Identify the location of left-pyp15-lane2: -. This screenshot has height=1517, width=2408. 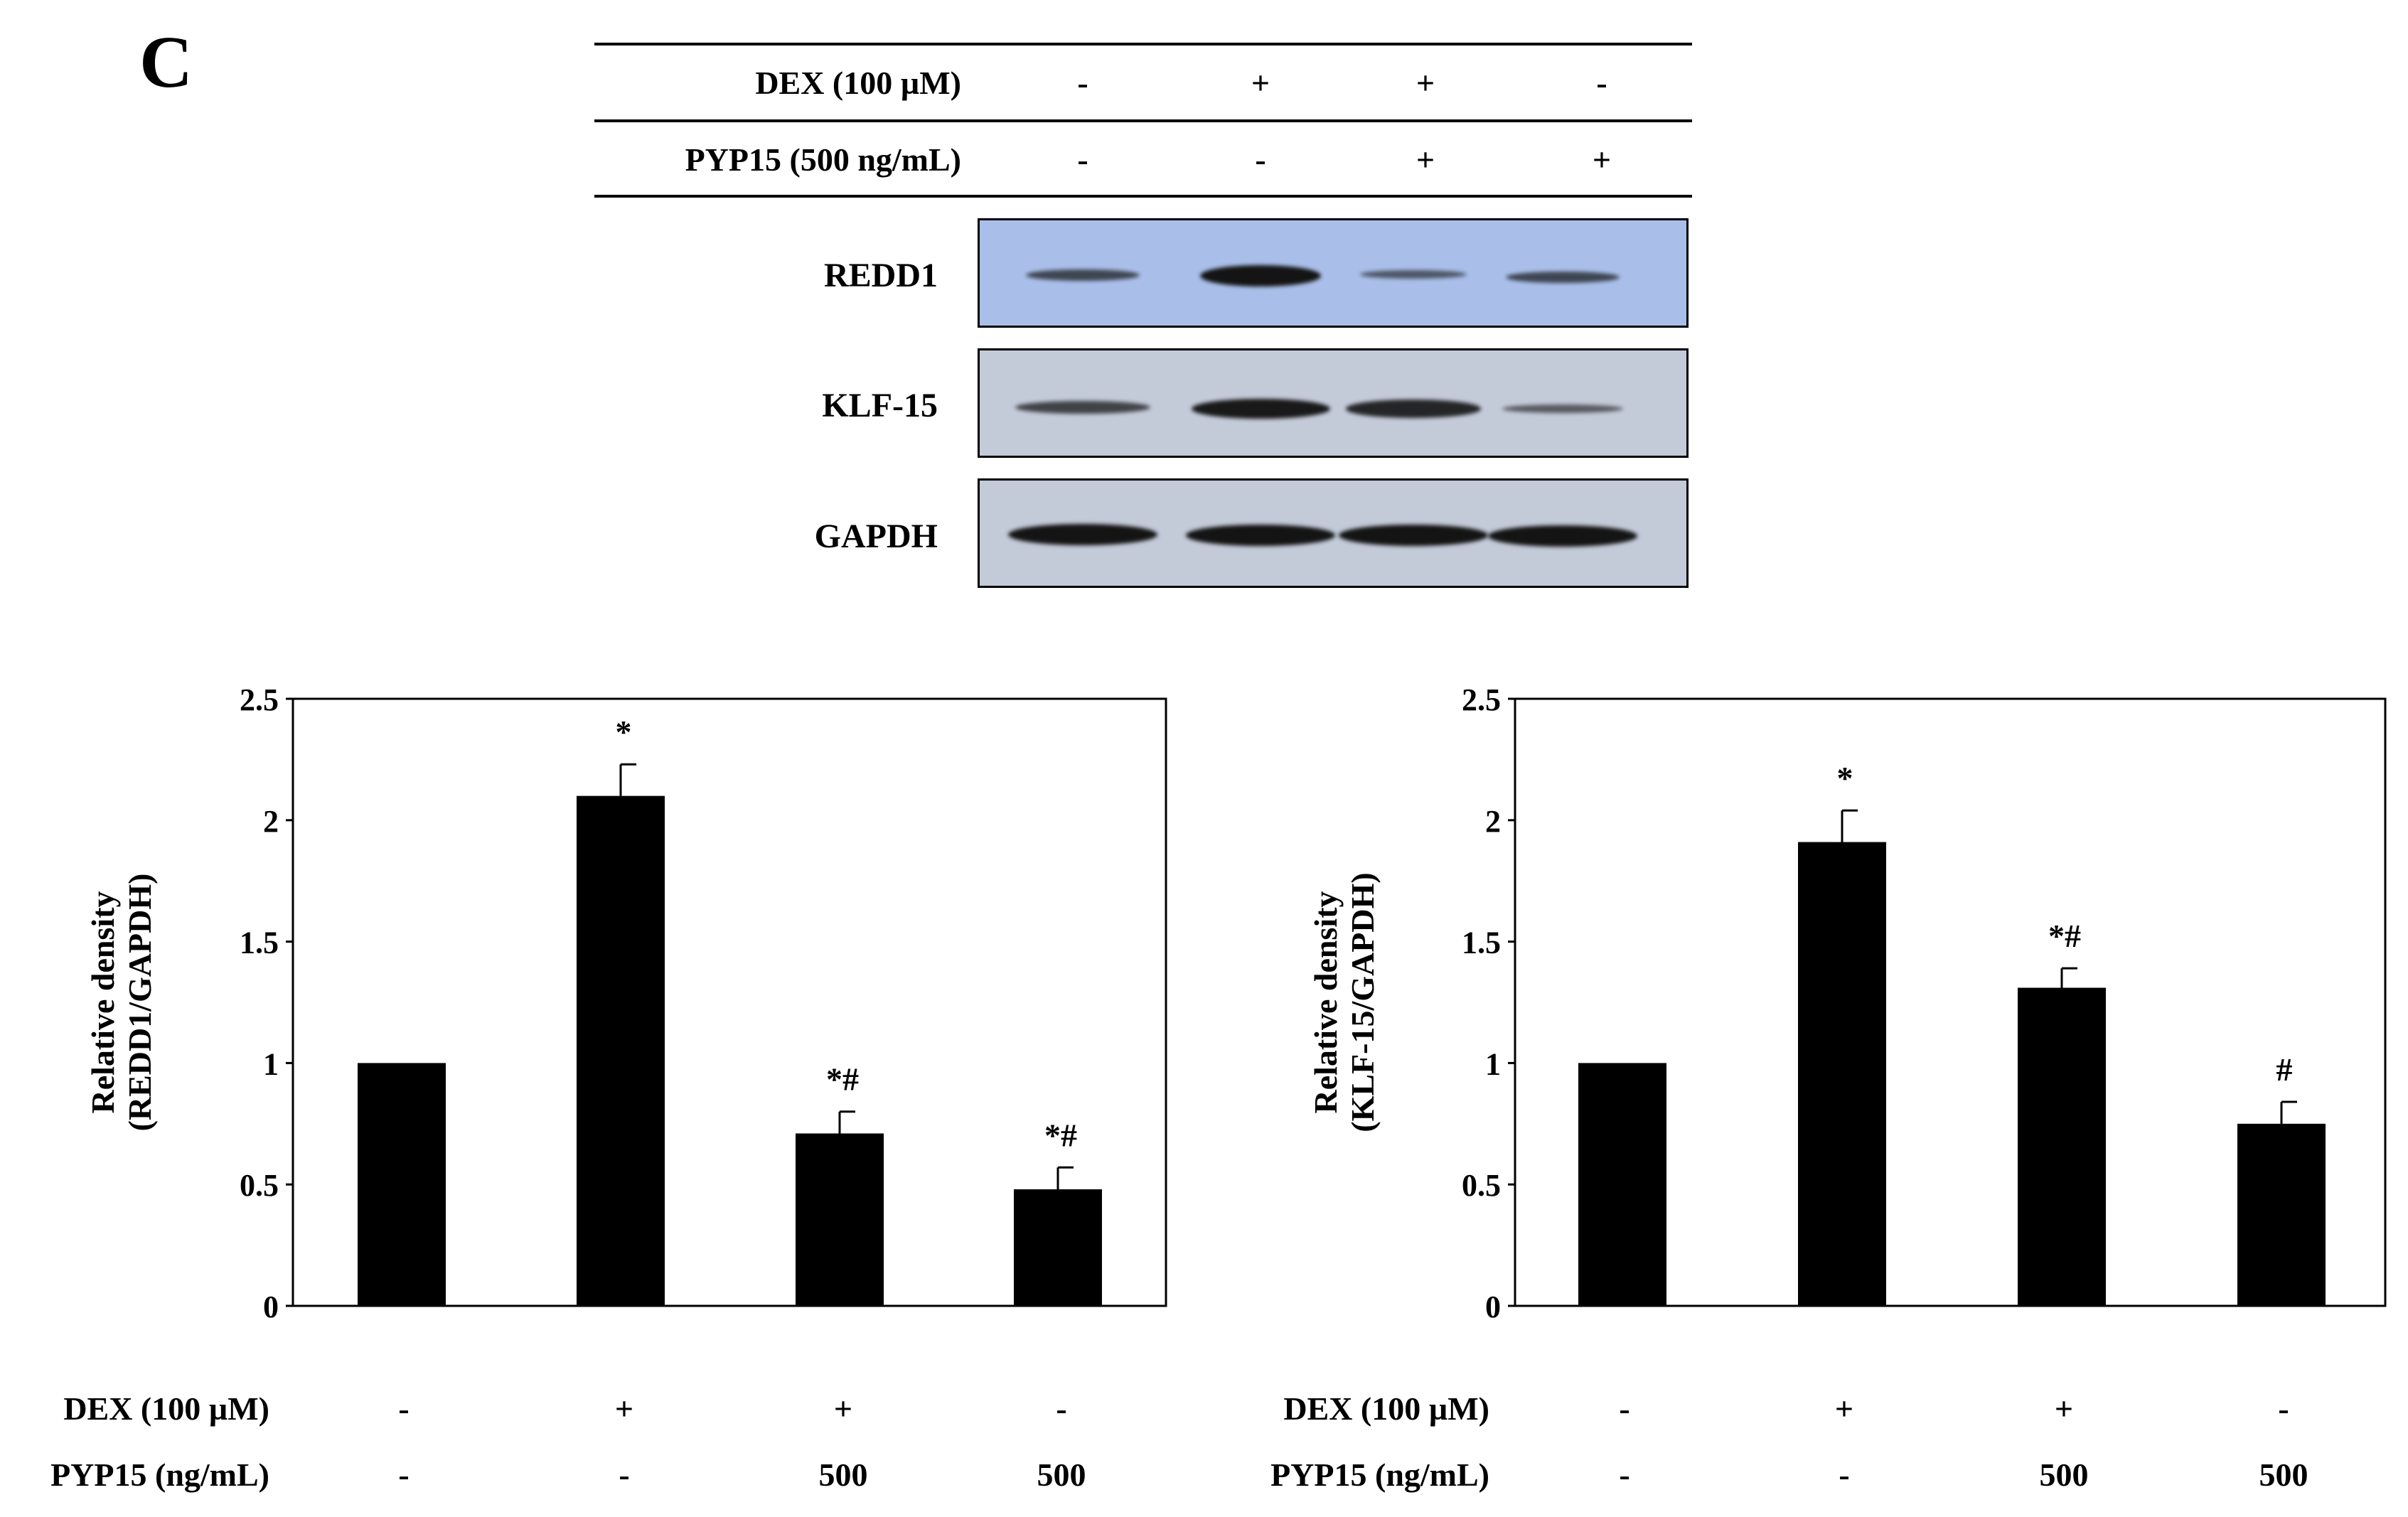
(624, 1475).